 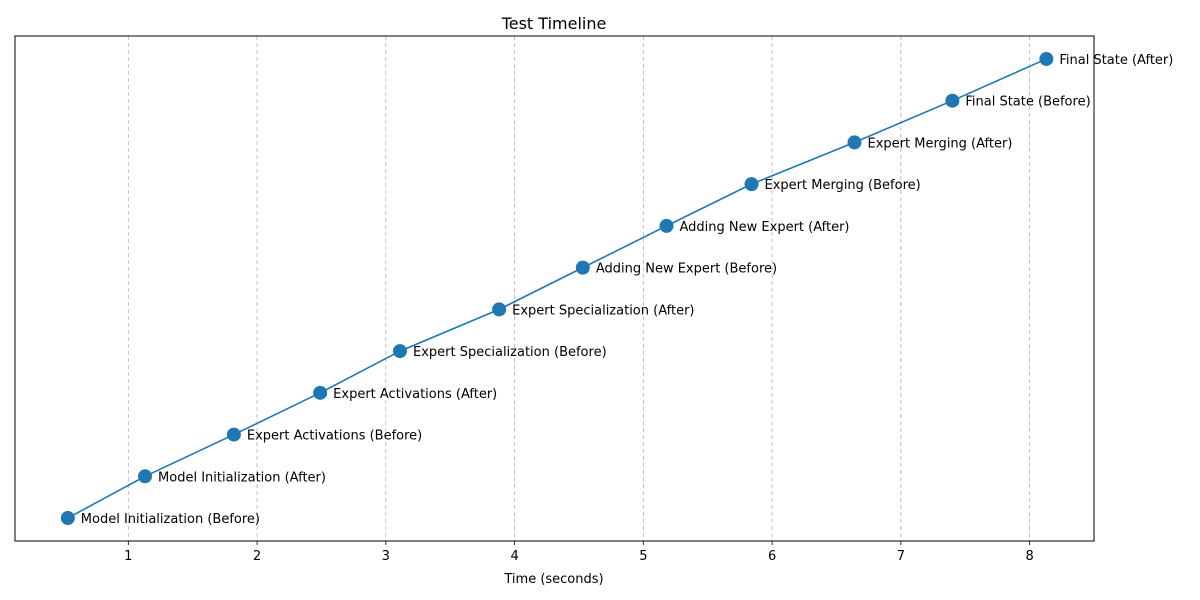 What do you see at coordinates (603, 310) in the screenshot?
I see `data-point-label: Expert Specialization (After)` at bounding box center [603, 310].